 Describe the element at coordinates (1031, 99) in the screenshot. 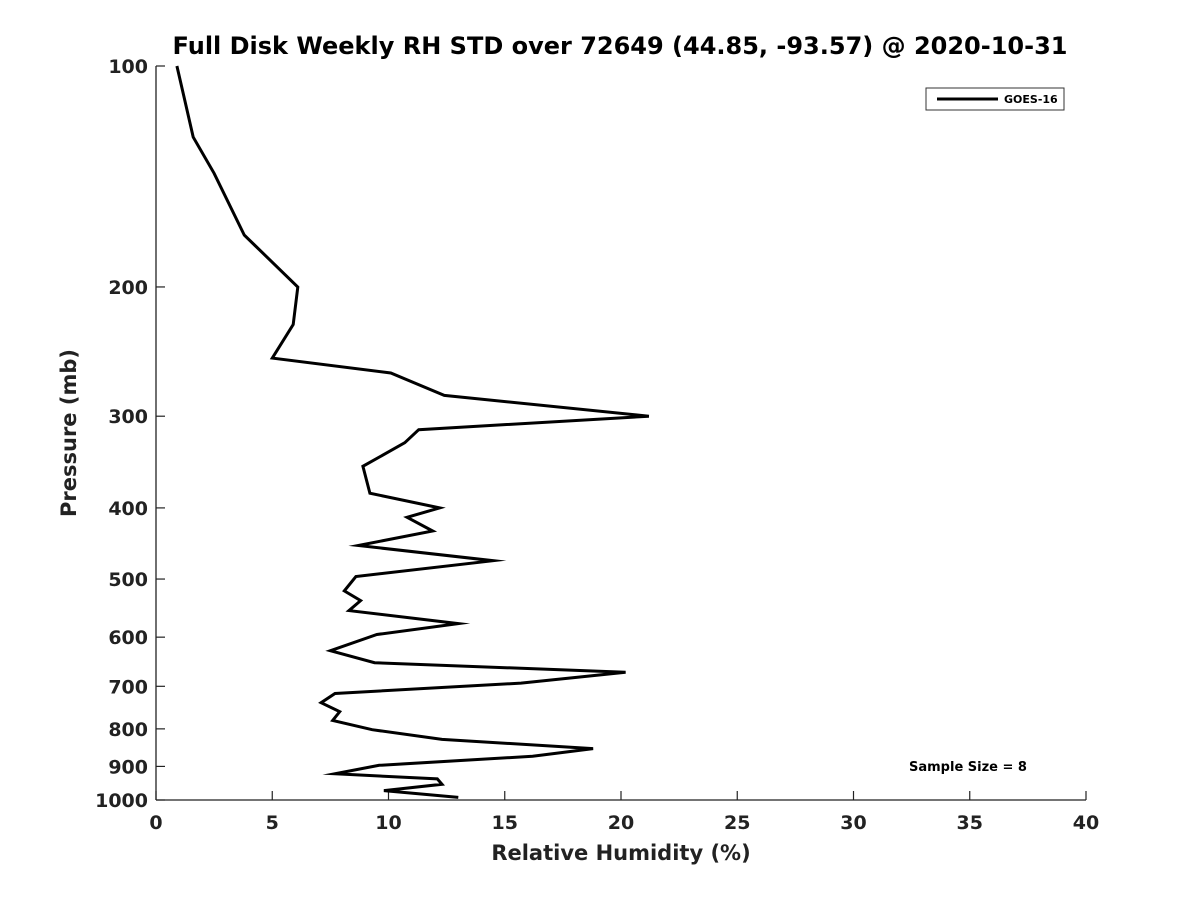

I see `legend-entry-goes-16: GOES-16` at that location.